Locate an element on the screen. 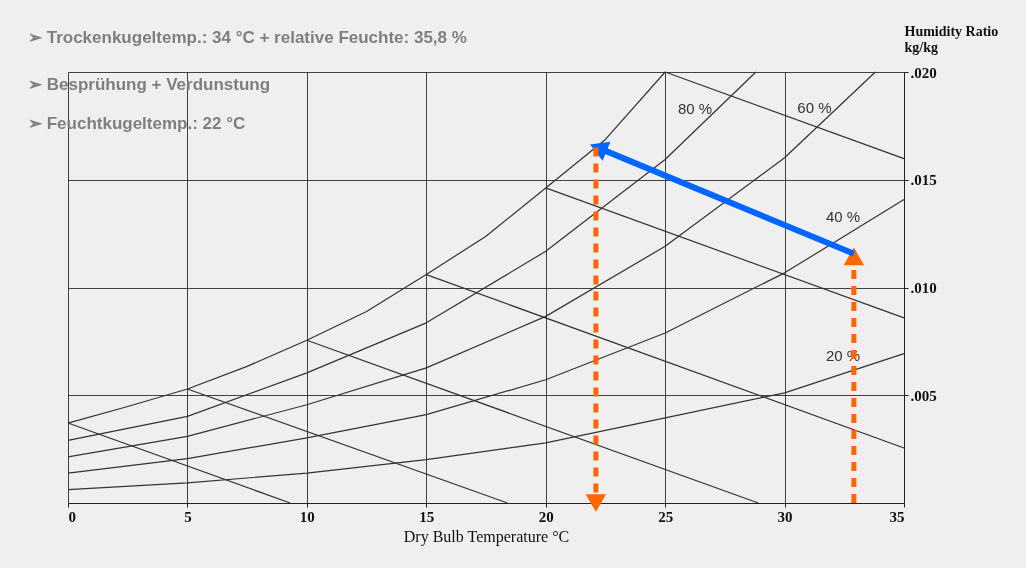 This screenshot has height=568, width=1026. series-label: 80 % is located at coordinates (695, 108).